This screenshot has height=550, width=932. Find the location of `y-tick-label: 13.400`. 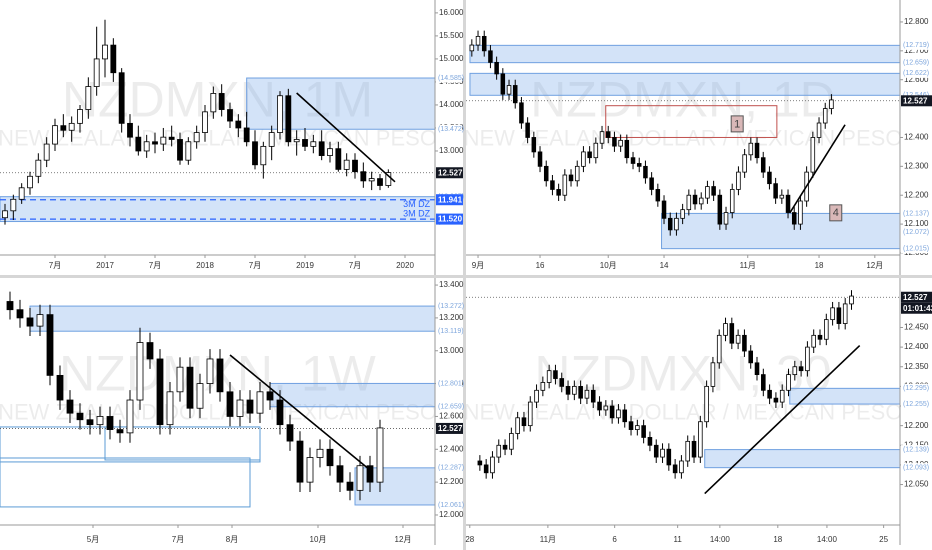

y-tick-label: 13.400 is located at coordinates (451, 284).